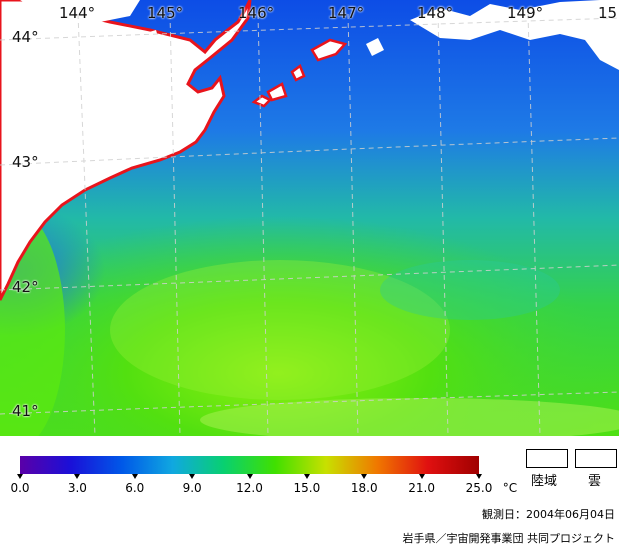  Describe the element at coordinates (479, 488) in the screenshot. I see `colorbar-tick-label: 25.0` at that location.